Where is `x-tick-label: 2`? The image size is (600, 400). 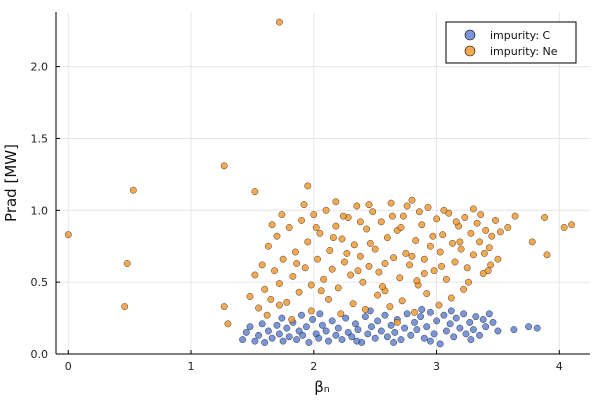 x-tick-label: 2 is located at coordinates (313, 366).